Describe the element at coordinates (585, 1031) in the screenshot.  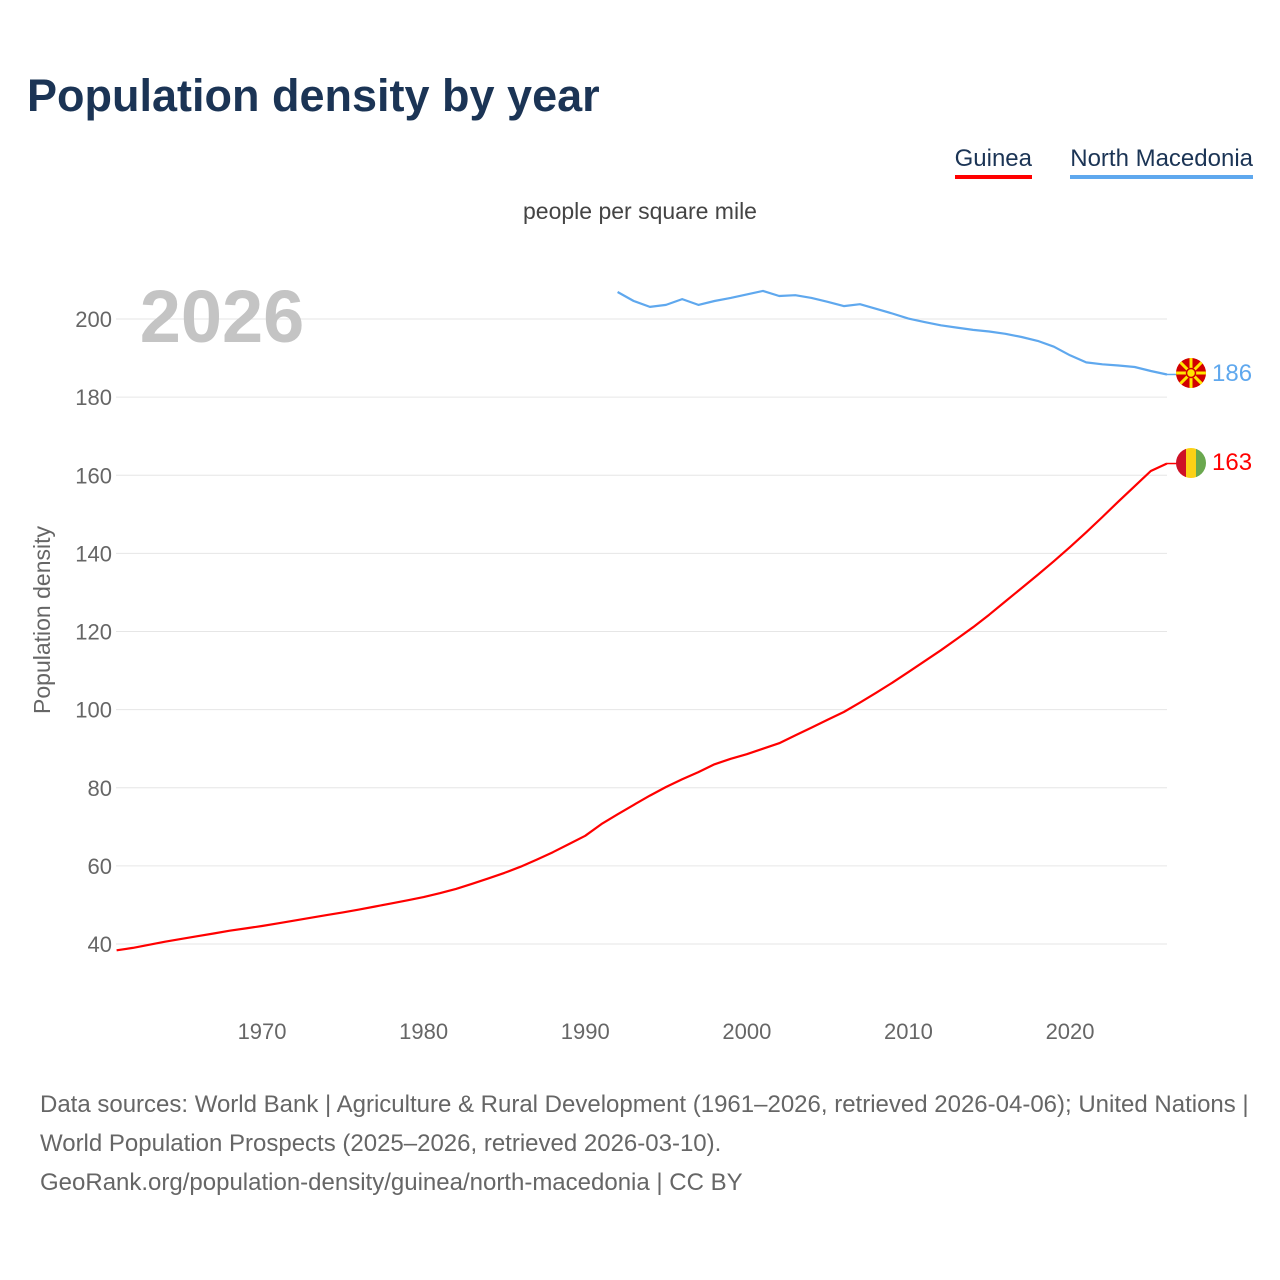
I see `x-tick-label: 1990` at that location.